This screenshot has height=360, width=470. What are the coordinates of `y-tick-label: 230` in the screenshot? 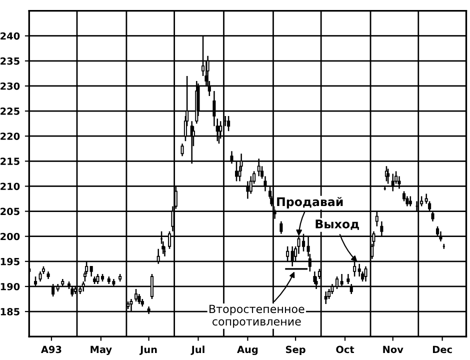 It's located at (10, 86).